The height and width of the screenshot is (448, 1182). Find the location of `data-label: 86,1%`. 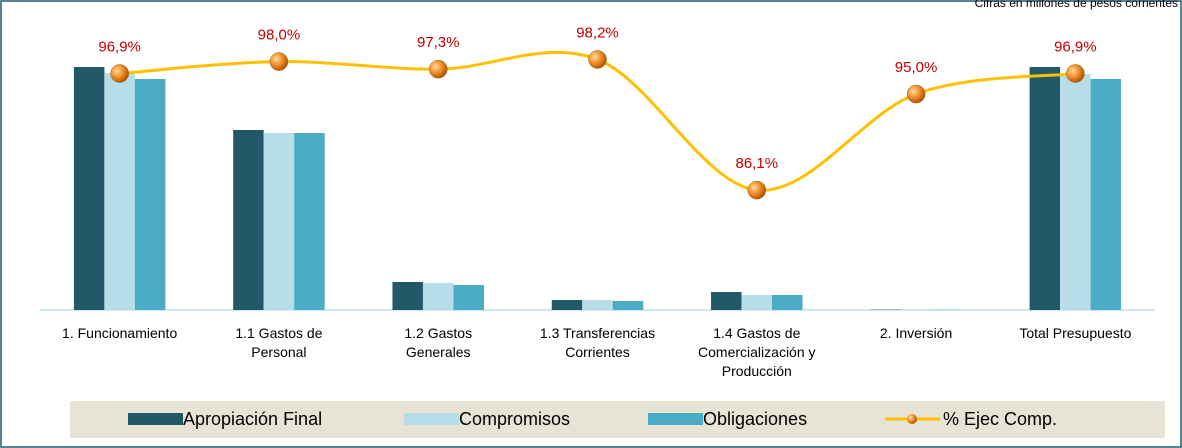

data-label: 86,1% is located at coordinates (757, 163).